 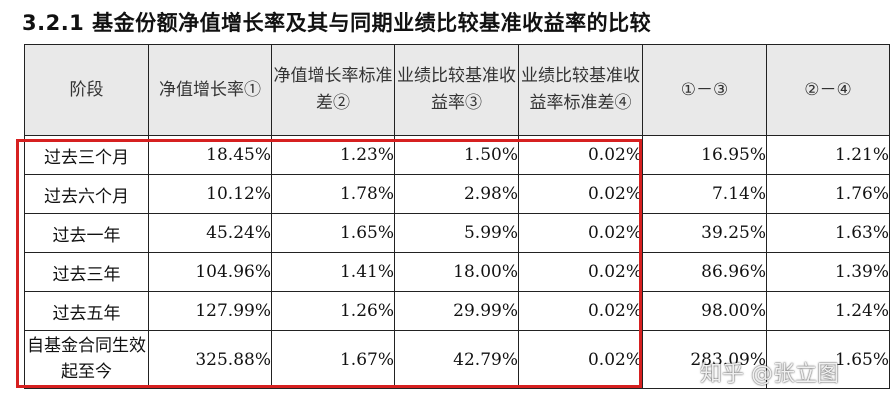 I want to click on stage-cell: 过去一年, so click(x=86, y=233).